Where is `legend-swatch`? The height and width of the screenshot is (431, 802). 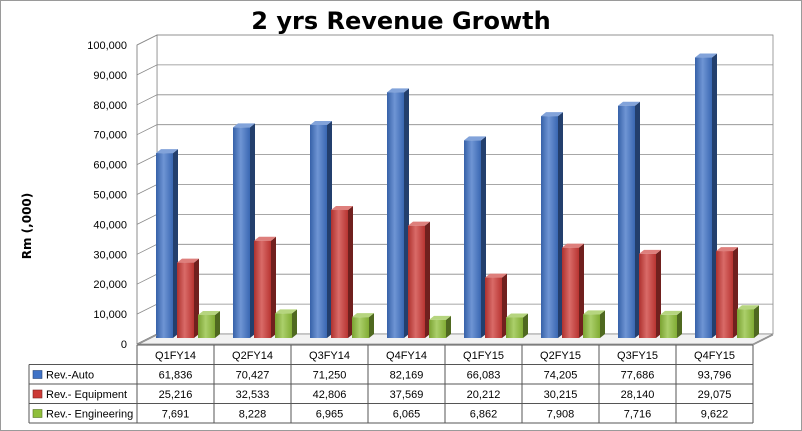 legend-swatch is located at coordinates (37, 413).